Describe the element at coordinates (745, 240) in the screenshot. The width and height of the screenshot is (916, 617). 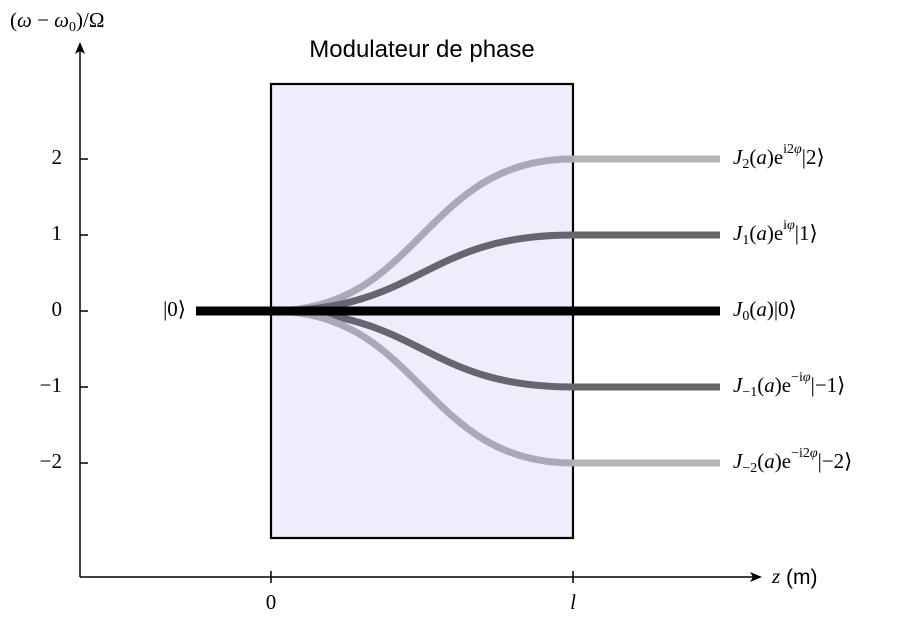
I see `label-part: 1` at that location.